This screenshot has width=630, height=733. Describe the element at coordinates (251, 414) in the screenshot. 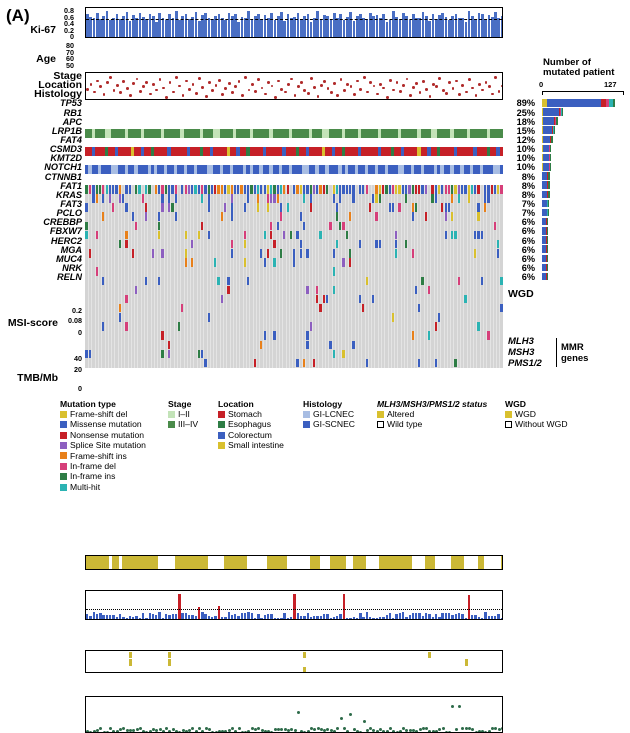

I see `legend-location-item: Stomach` at that location.